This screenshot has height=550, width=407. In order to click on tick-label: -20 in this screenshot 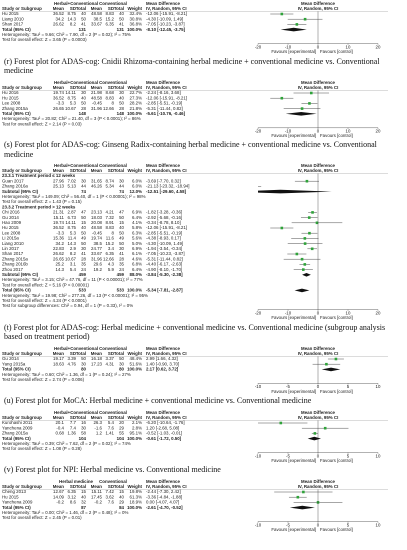, I will do `click(258, 130)`.